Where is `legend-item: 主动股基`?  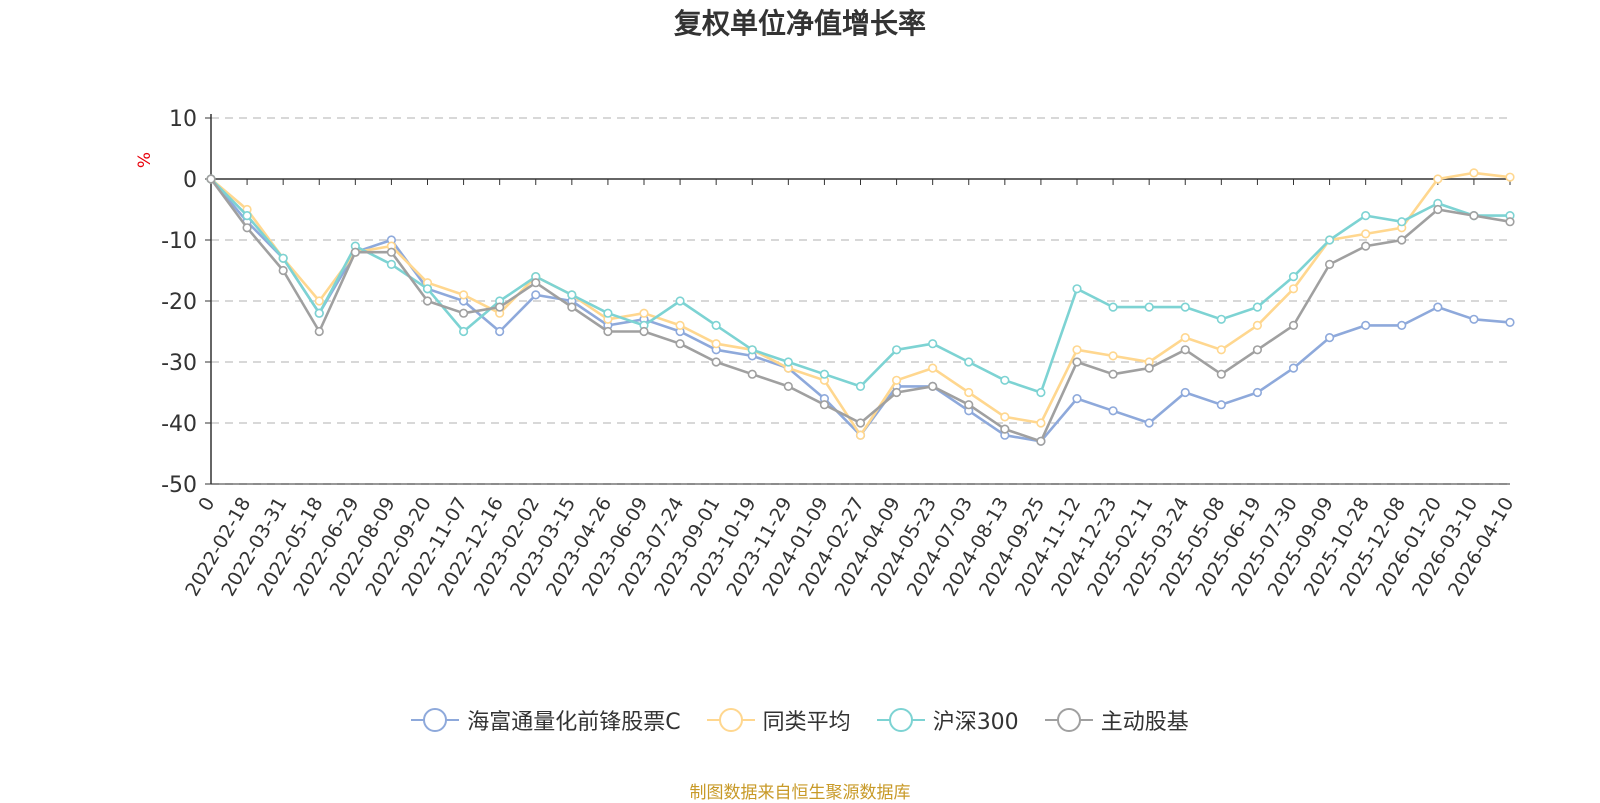 legend-item: 主动股基 is located at coordinates (1116, 720).